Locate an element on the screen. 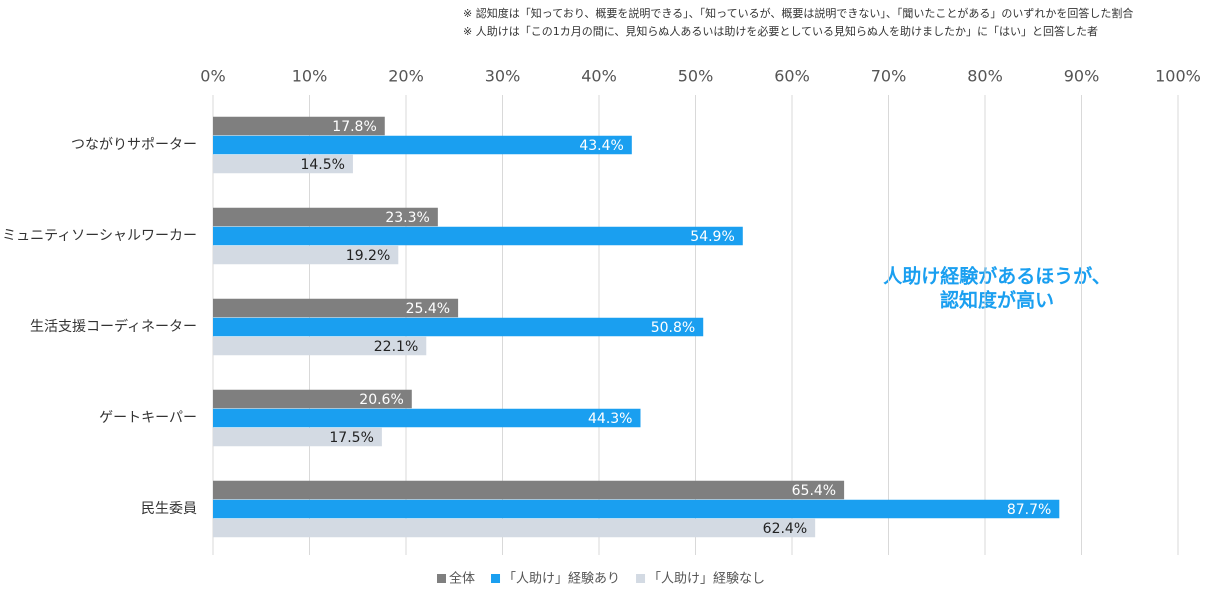 The height and width of the screenshot is (589, 1213). annotation: 人助け経験があるほうが、 is located at coordinates (997, 276).